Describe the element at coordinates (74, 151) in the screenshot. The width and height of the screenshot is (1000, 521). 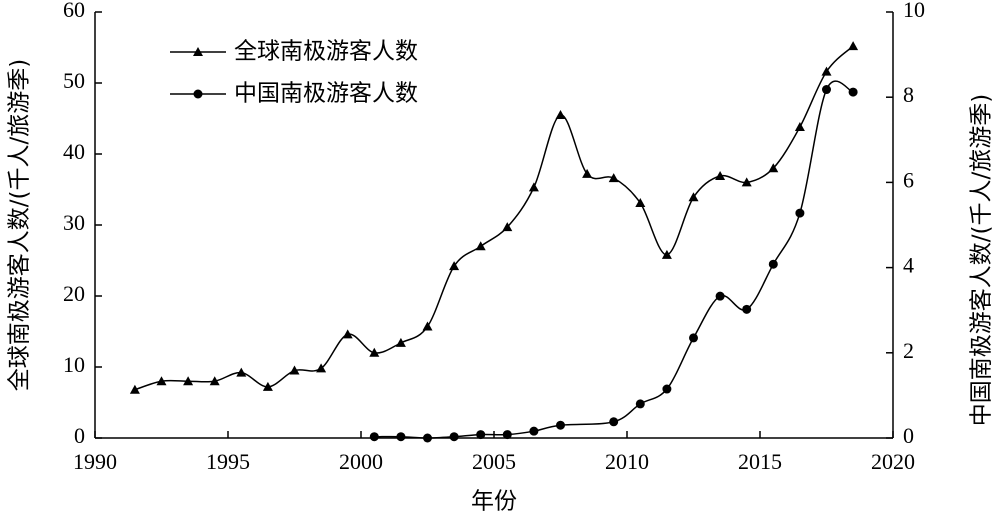
I see `y-tick-label: 40` at that location.